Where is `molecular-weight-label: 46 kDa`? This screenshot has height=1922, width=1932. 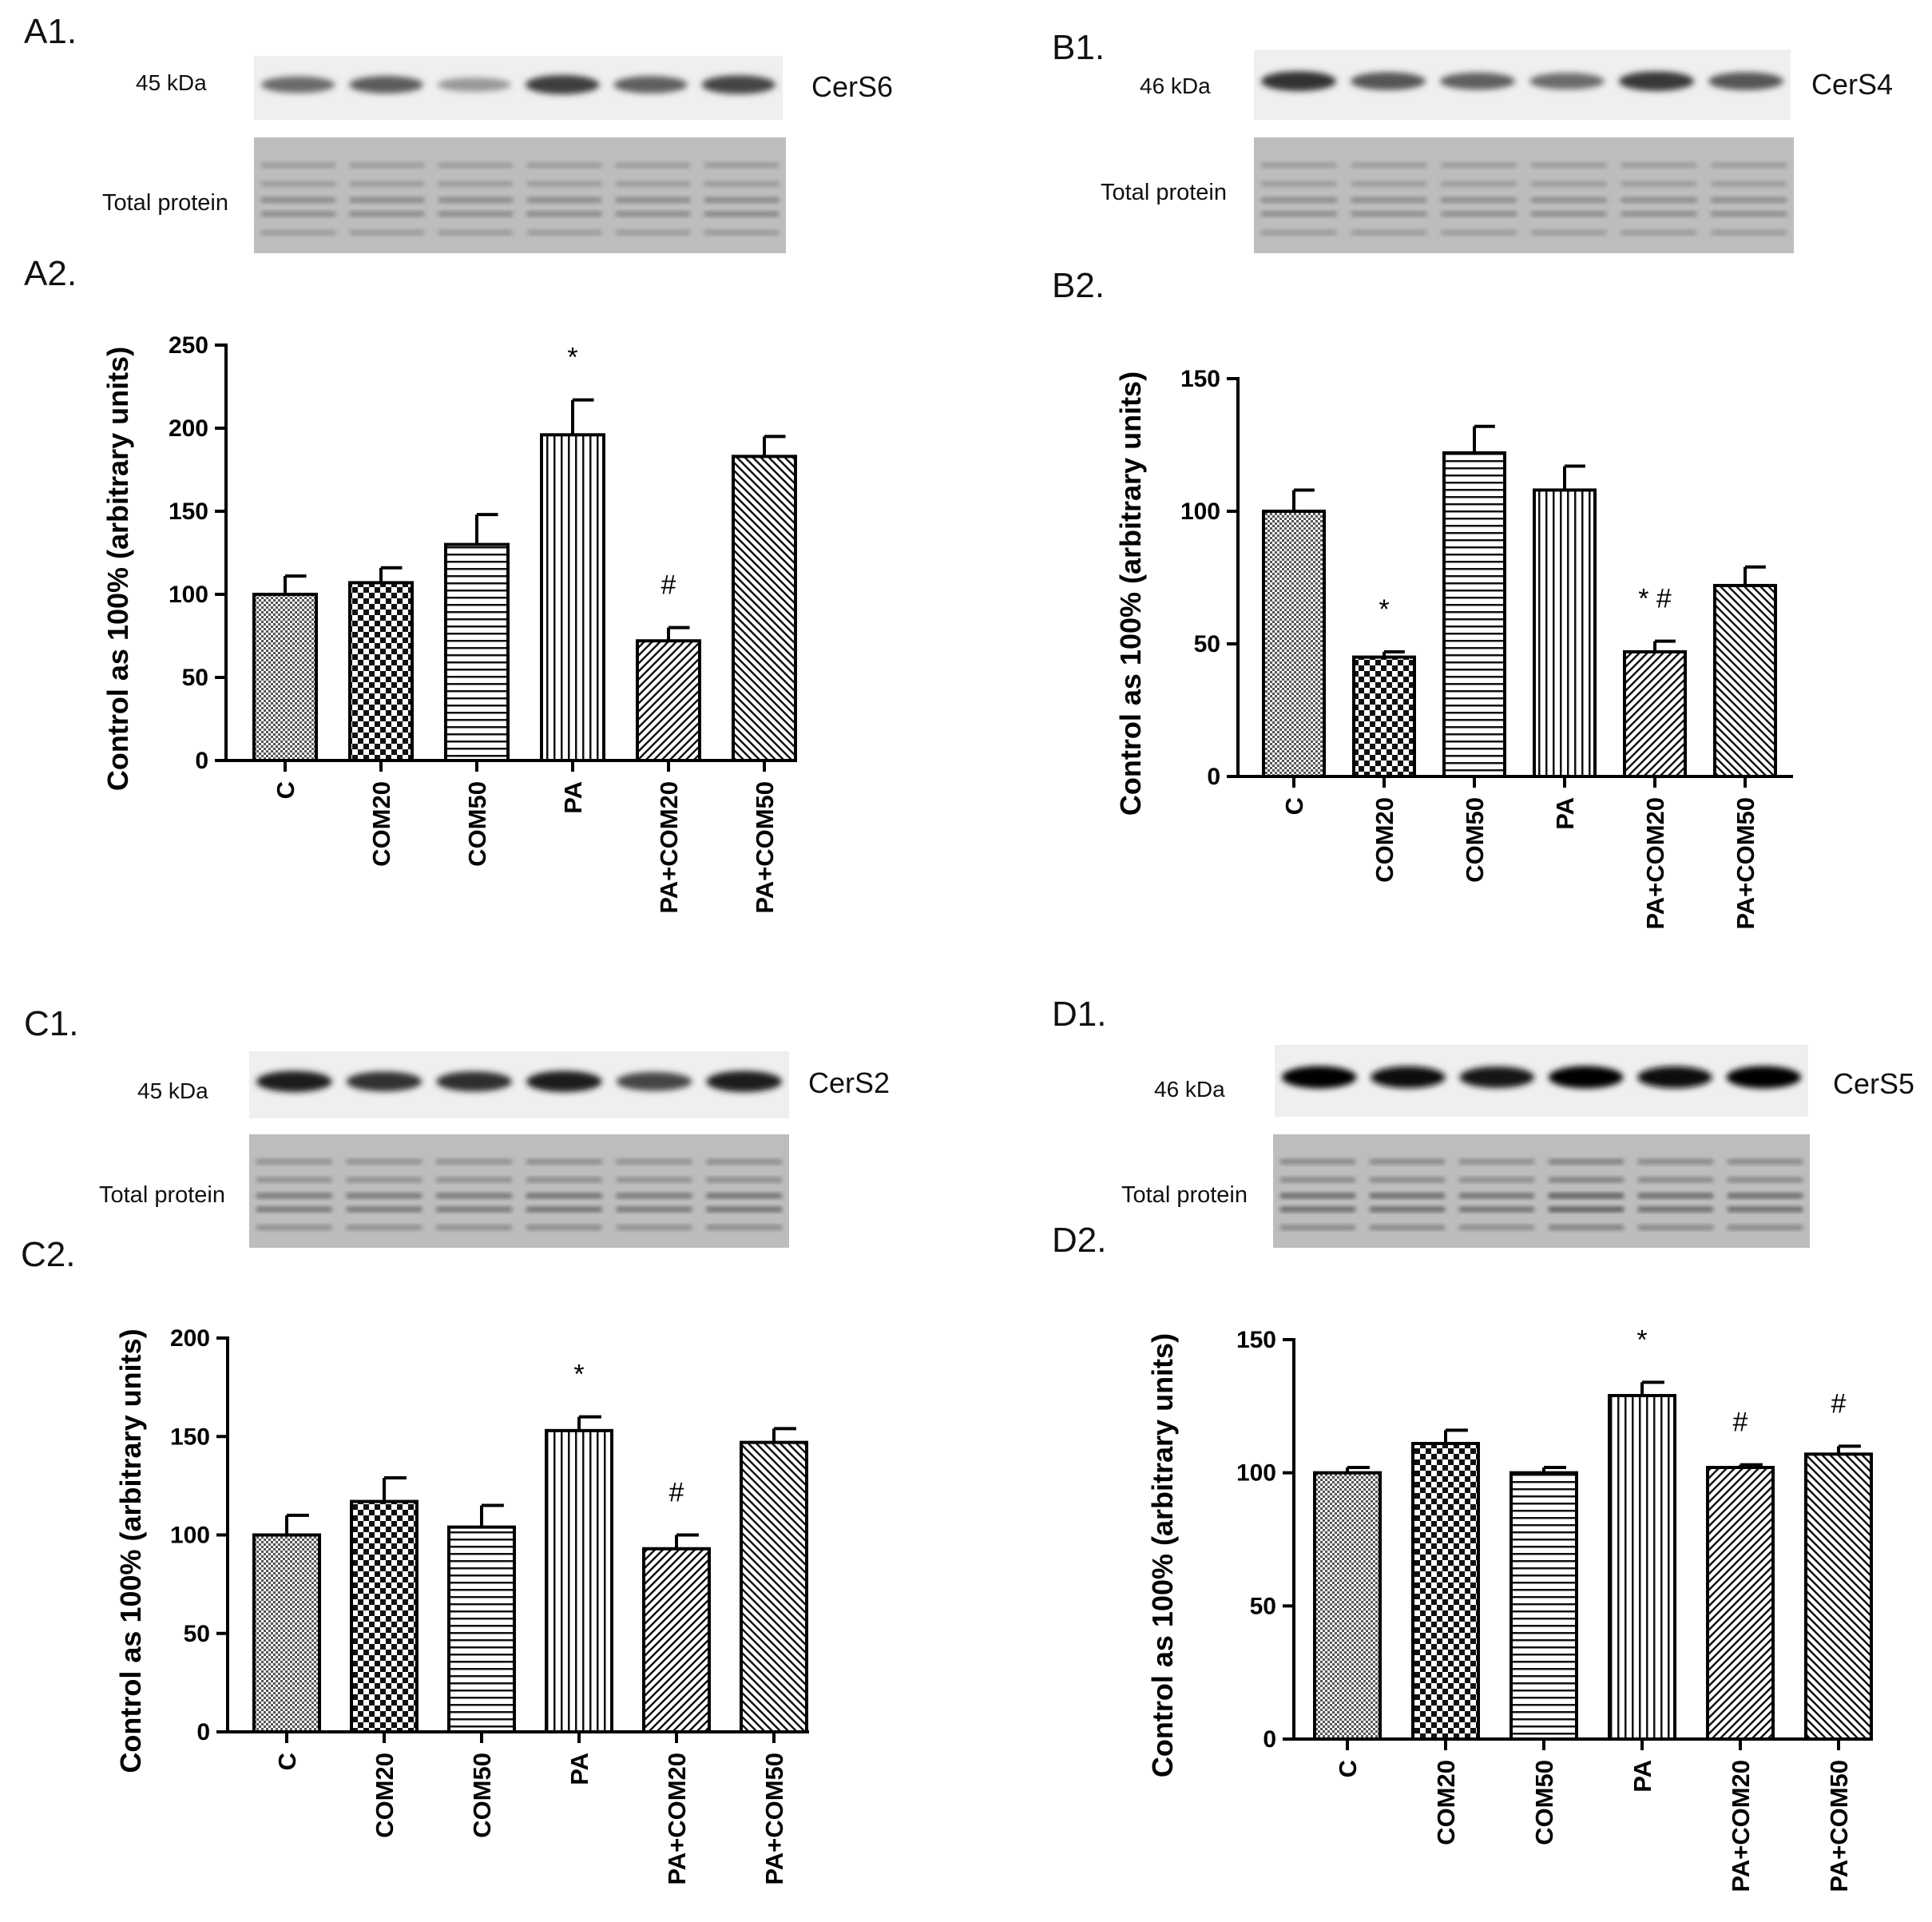 molecular-weight-label: 46 kDa is located at coordinates (1176, 85).